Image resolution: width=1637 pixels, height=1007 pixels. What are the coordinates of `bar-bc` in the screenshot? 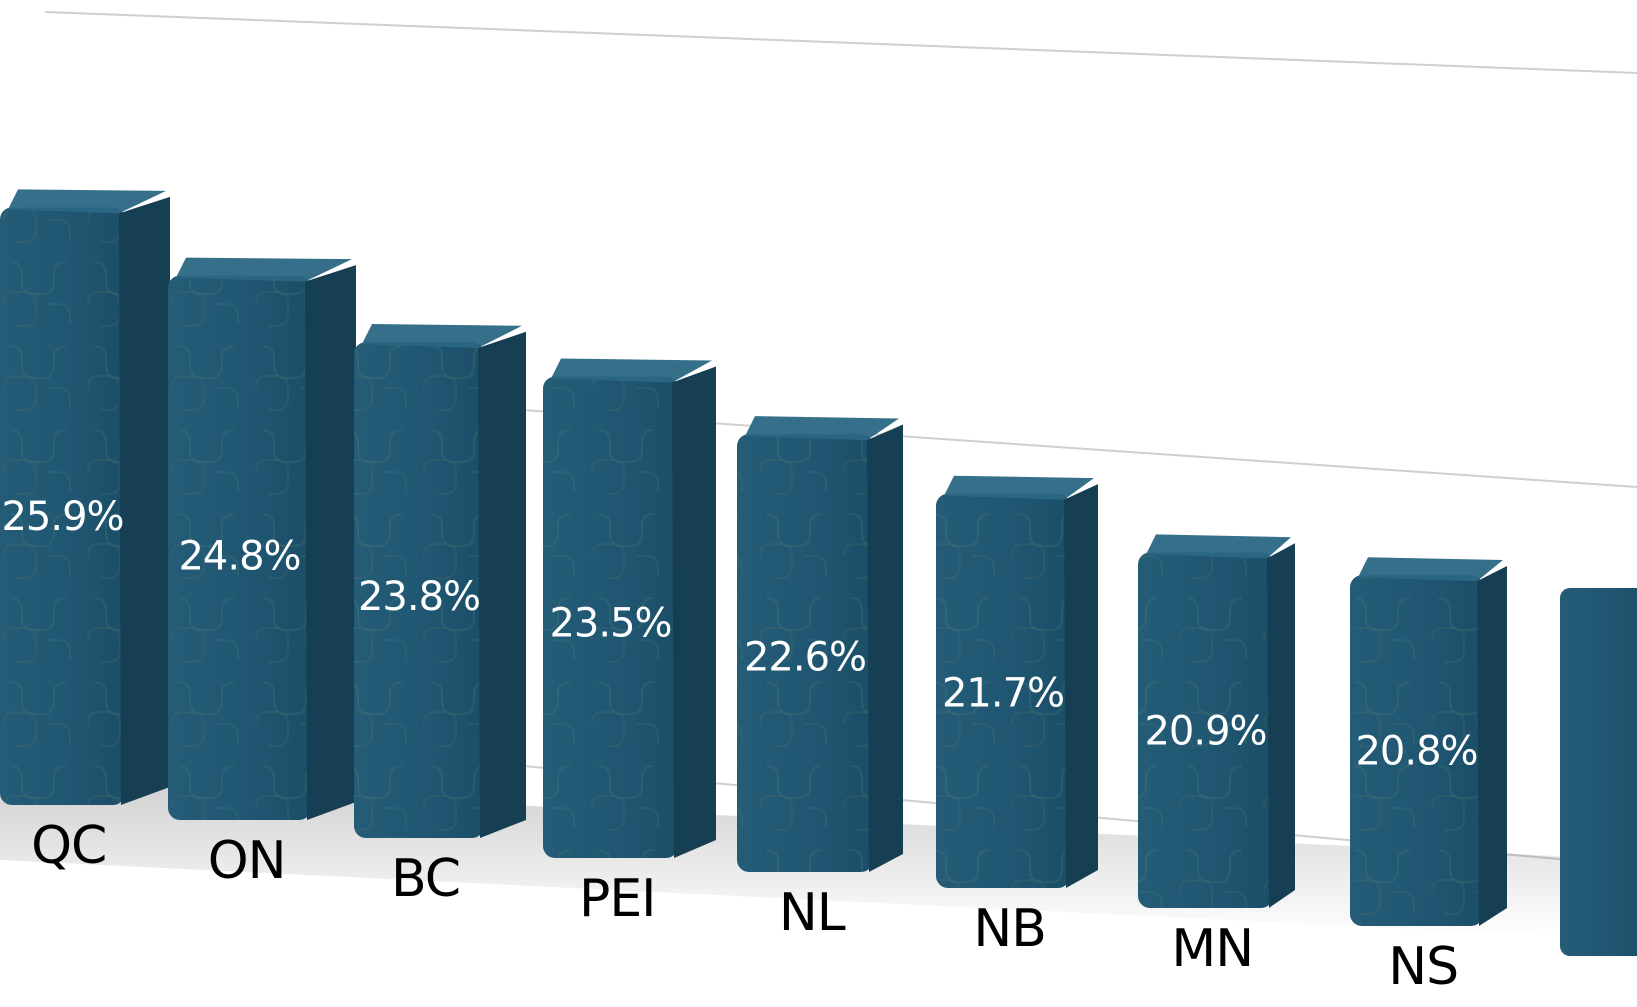 It's located at (440, 581).